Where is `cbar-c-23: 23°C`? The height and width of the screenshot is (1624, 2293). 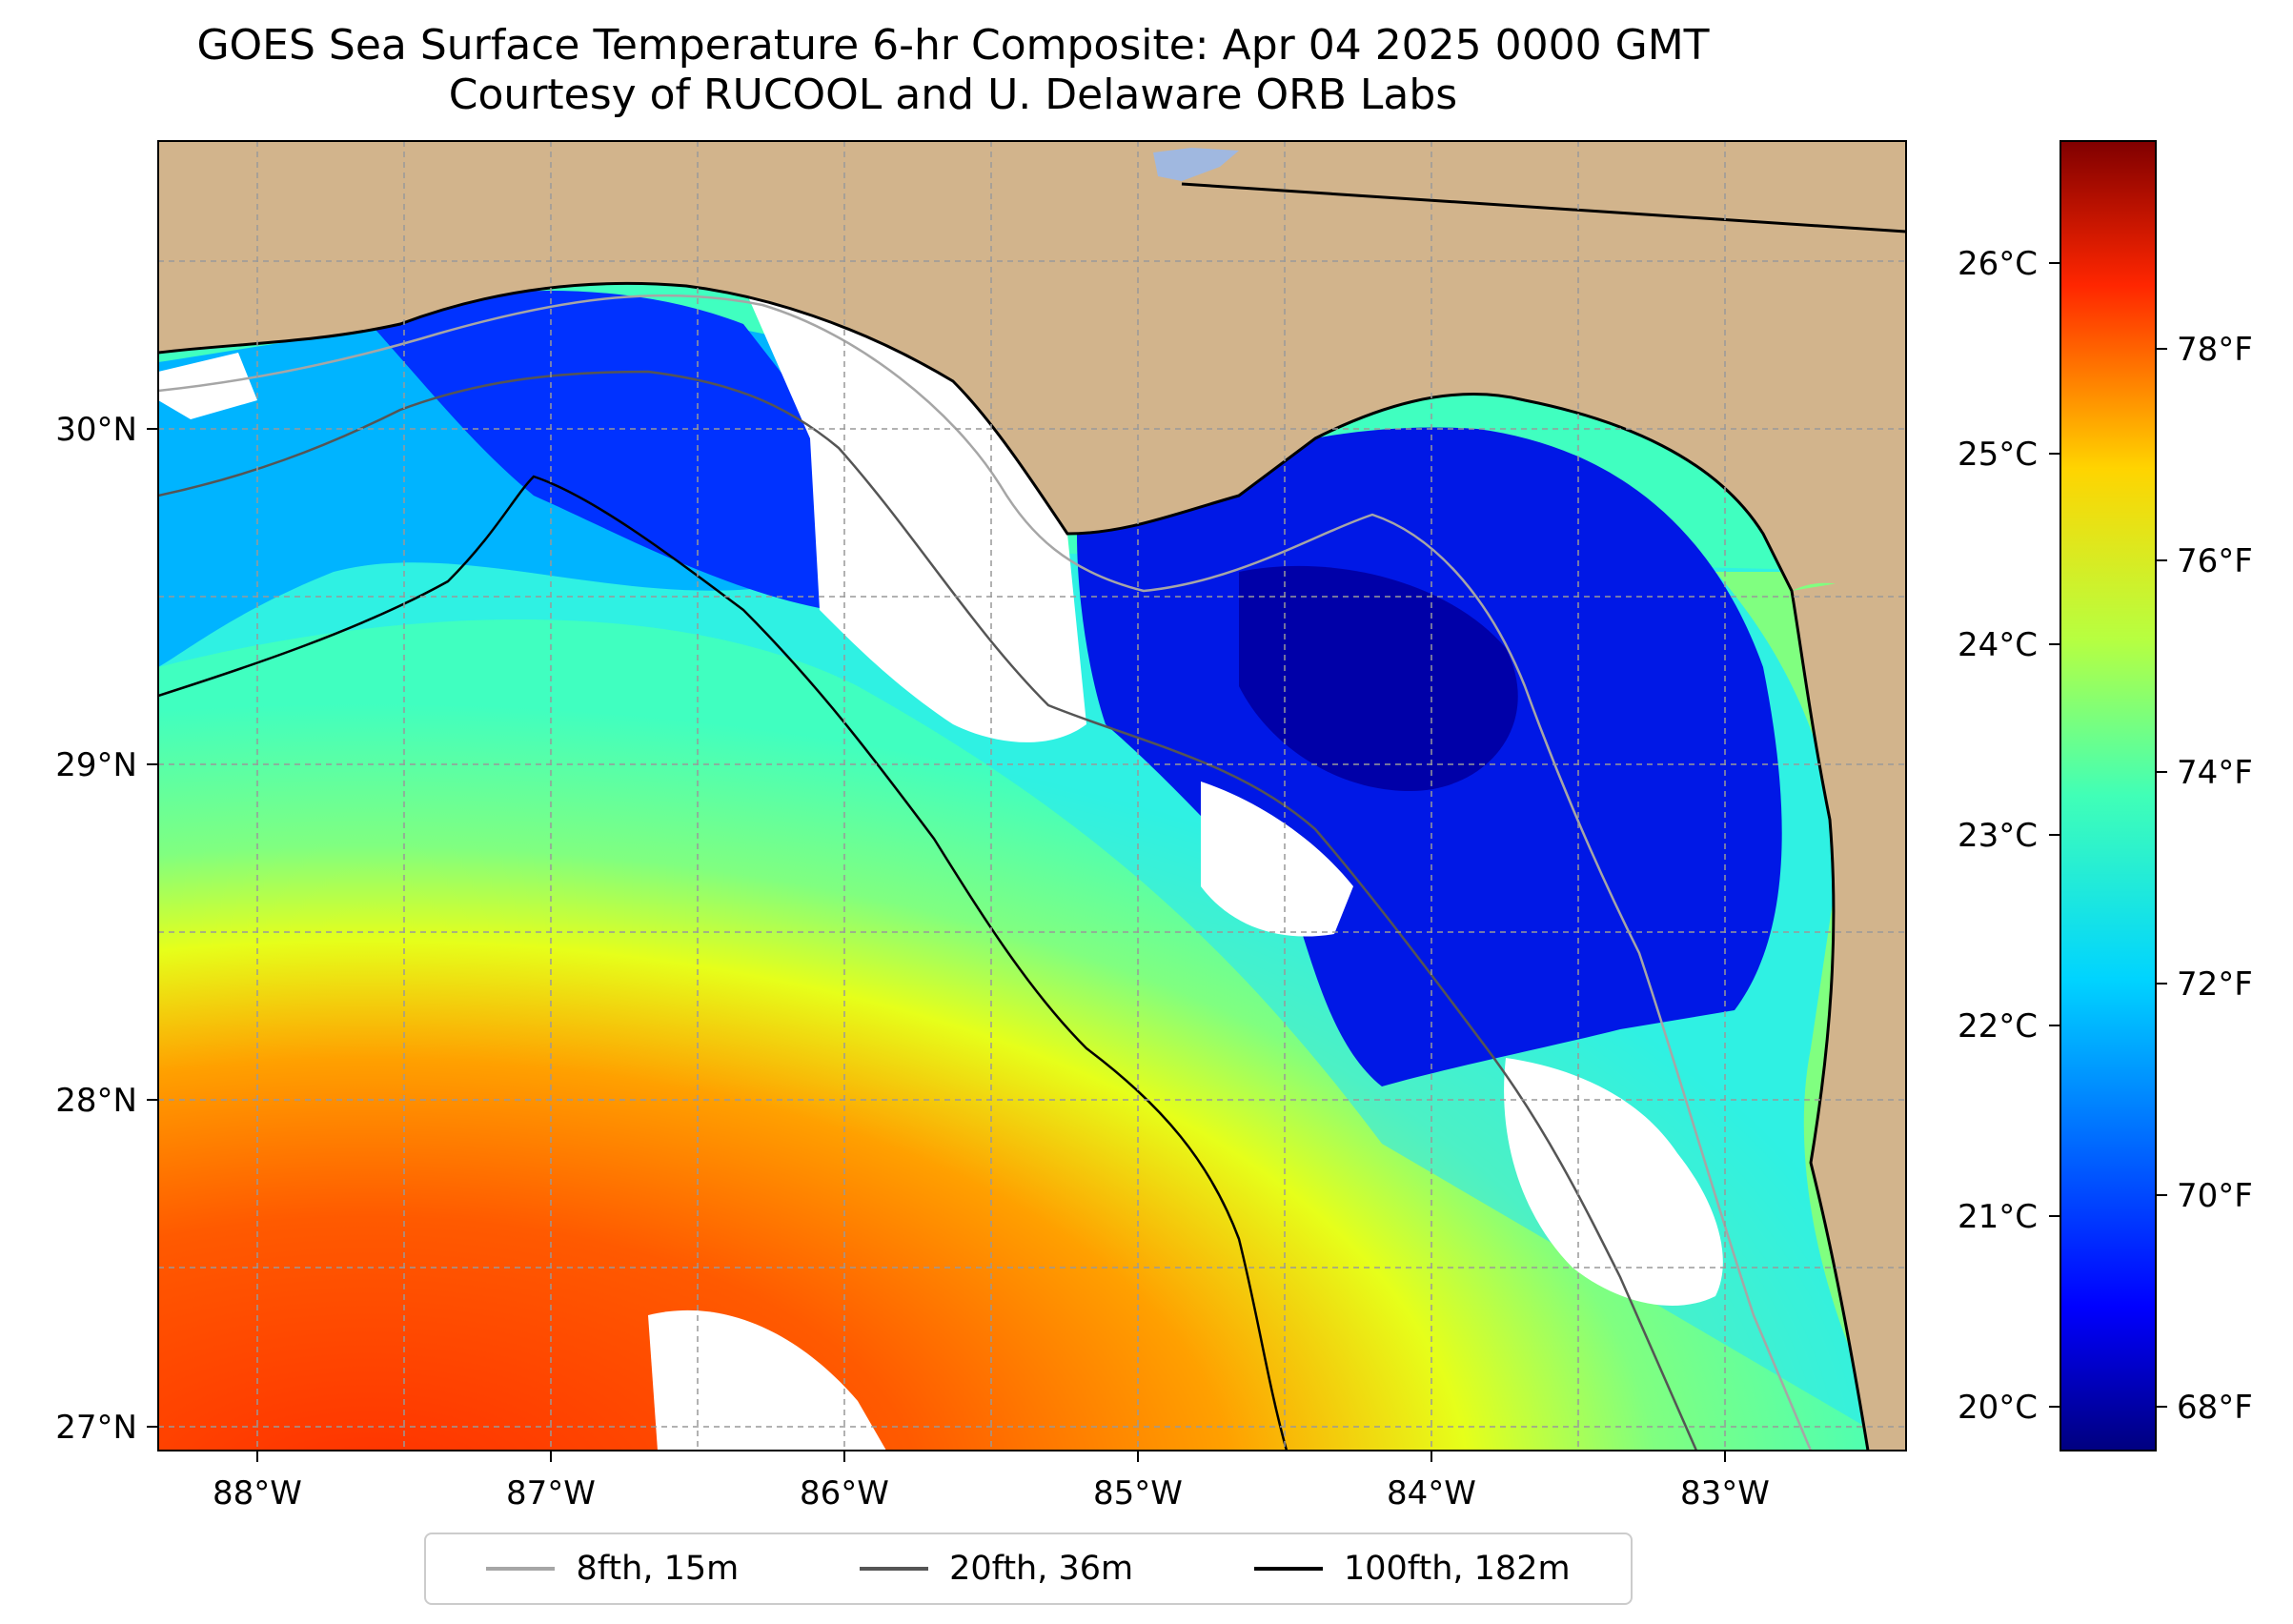 cbar-c-23: 23°C is located at coordinates (1998, 836).